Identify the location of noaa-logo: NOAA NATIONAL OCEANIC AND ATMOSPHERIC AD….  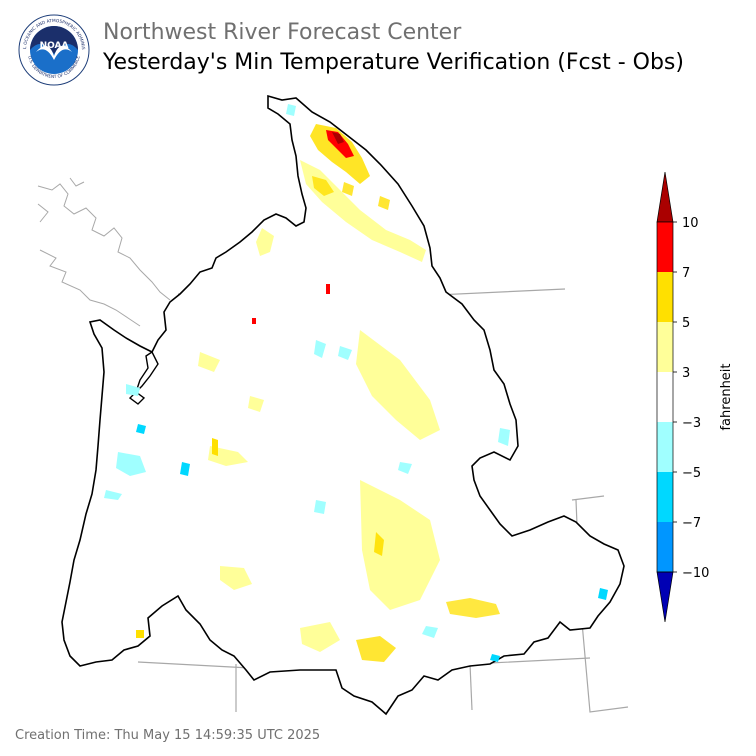
(54, 50).